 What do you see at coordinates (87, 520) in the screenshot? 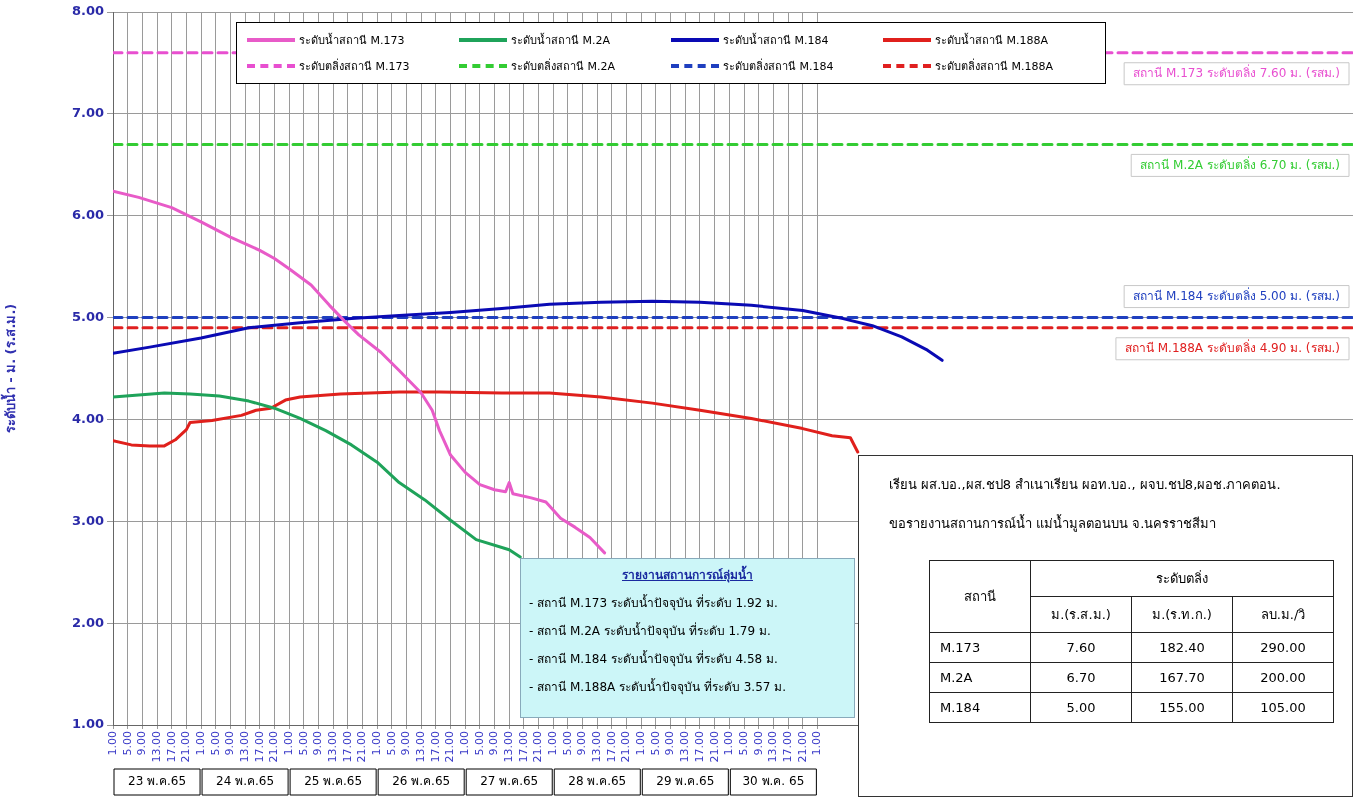
I see `y-tick-label: 3.00` at bounding box center [87, 520].